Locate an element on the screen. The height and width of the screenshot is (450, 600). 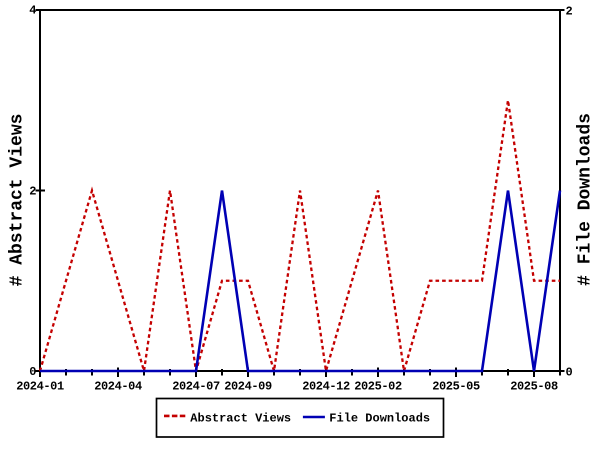
svg-text: 2024-07 is located at coordinates (196, 387).